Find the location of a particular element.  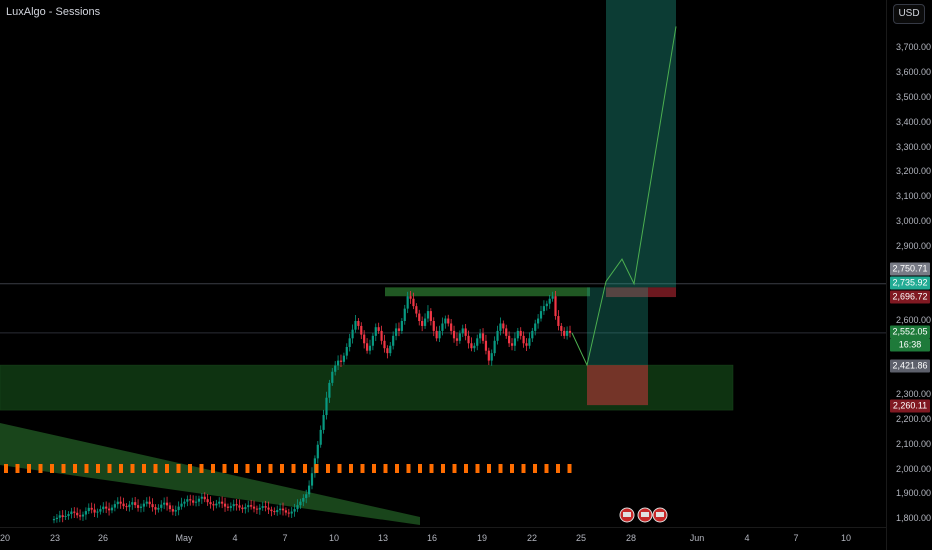

price-badge-countdown: 16:38 is located at coordinates (910, 345).